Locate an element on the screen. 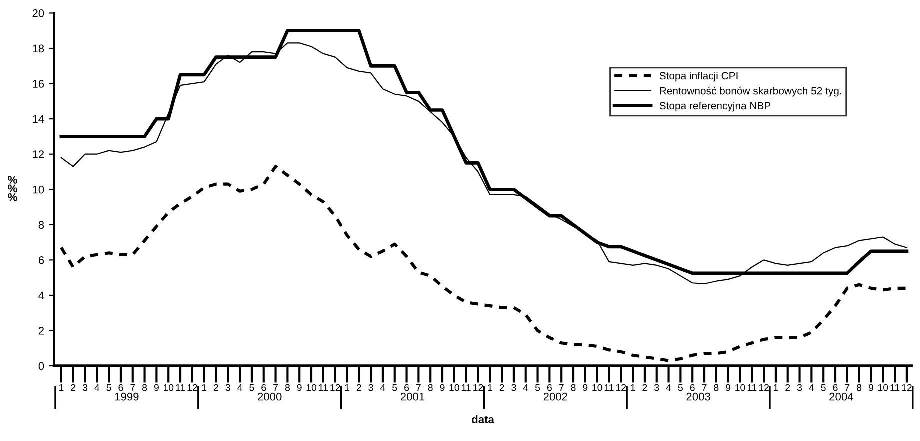 This screenshot has width=920, height=441. y-tick-label: 2 is located at coordinates (41, 331).